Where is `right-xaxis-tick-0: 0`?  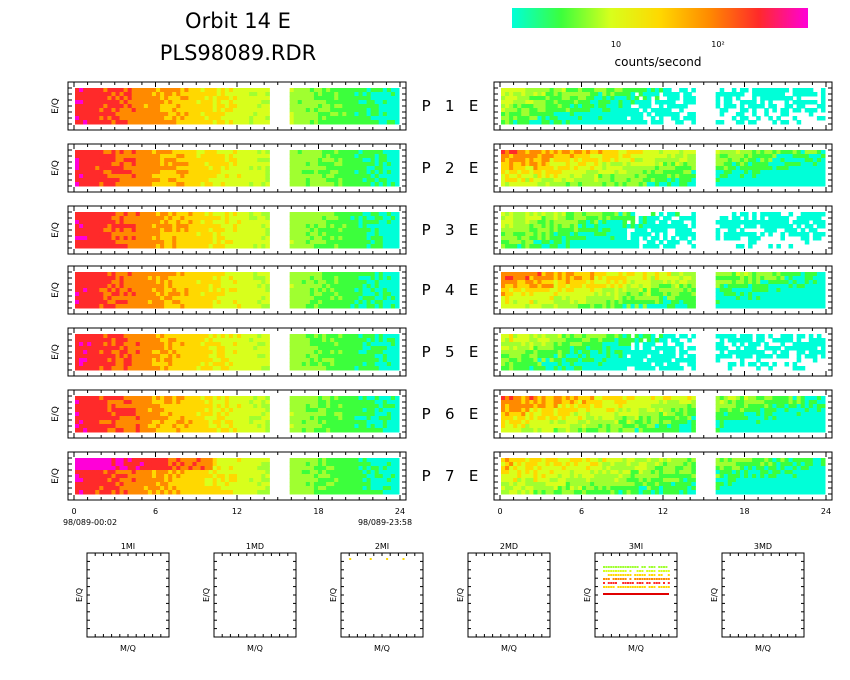
right-xaxis-tick-0: 0 is located at coordinates (499, 511).